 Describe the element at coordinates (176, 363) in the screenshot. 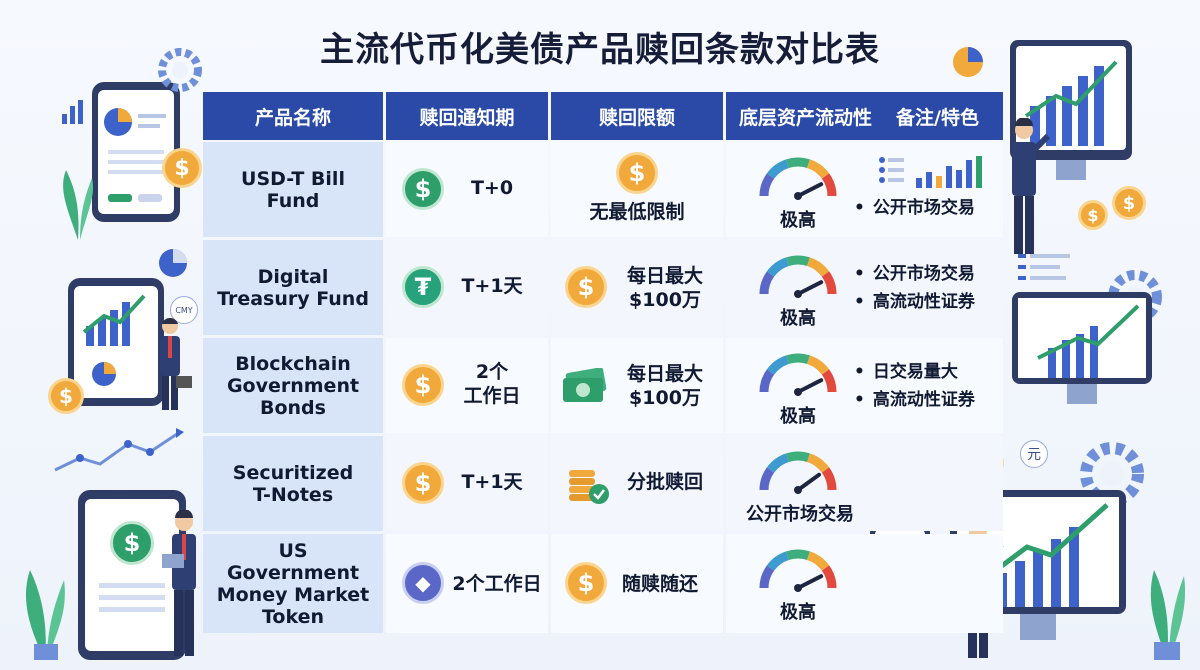

I see `businessman-illustration` at that location.